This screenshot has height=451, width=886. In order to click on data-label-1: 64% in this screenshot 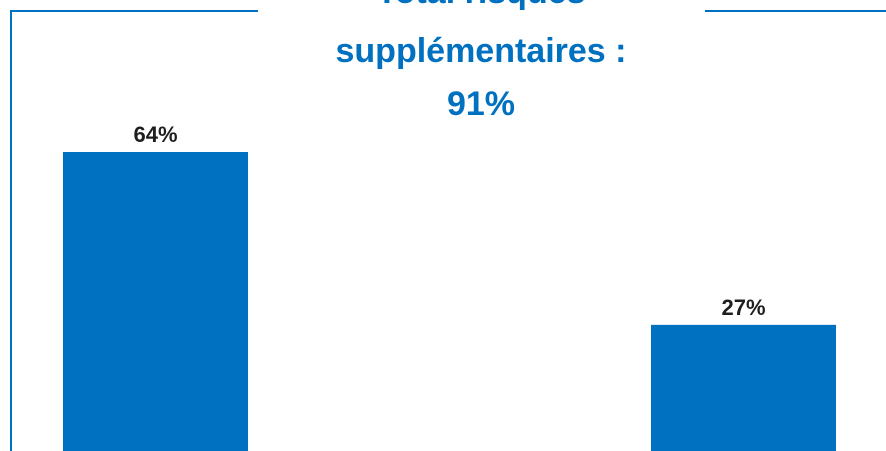, I will do `click(155, 134)`.